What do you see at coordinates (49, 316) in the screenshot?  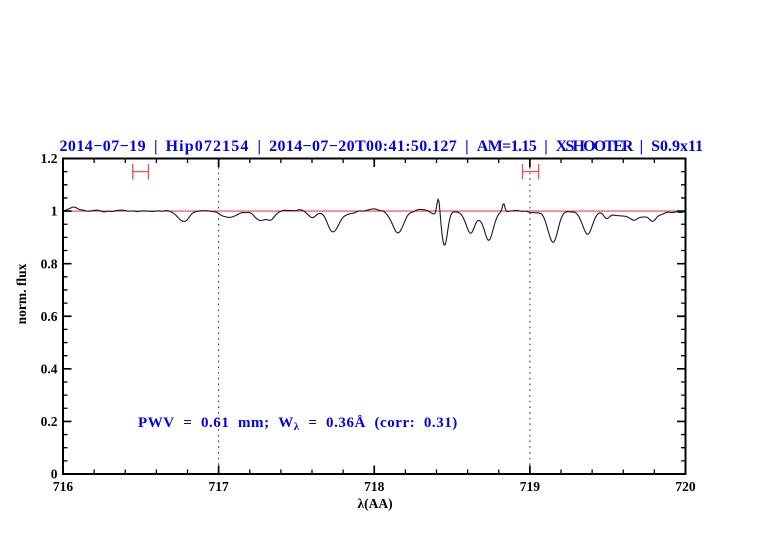 I see `svg-text: 0.6` at bounding box center [49, 316].